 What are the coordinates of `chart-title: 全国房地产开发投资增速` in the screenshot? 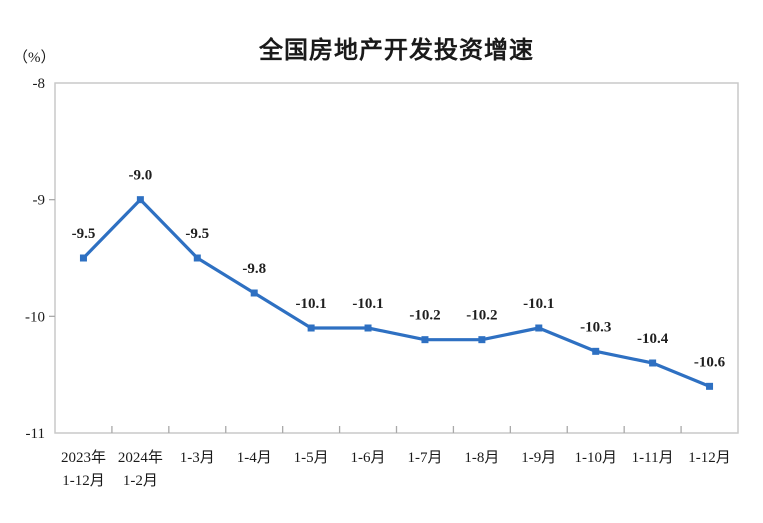 It's located at (396, 50).